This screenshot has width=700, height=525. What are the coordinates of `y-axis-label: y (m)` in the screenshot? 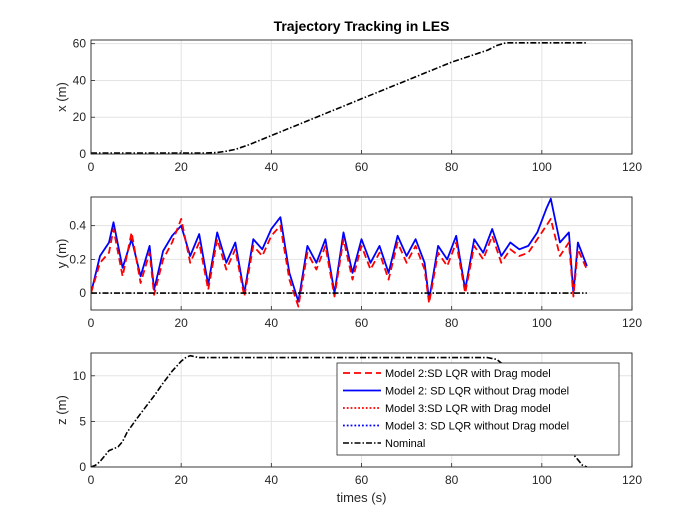 It's located at (61, 254).